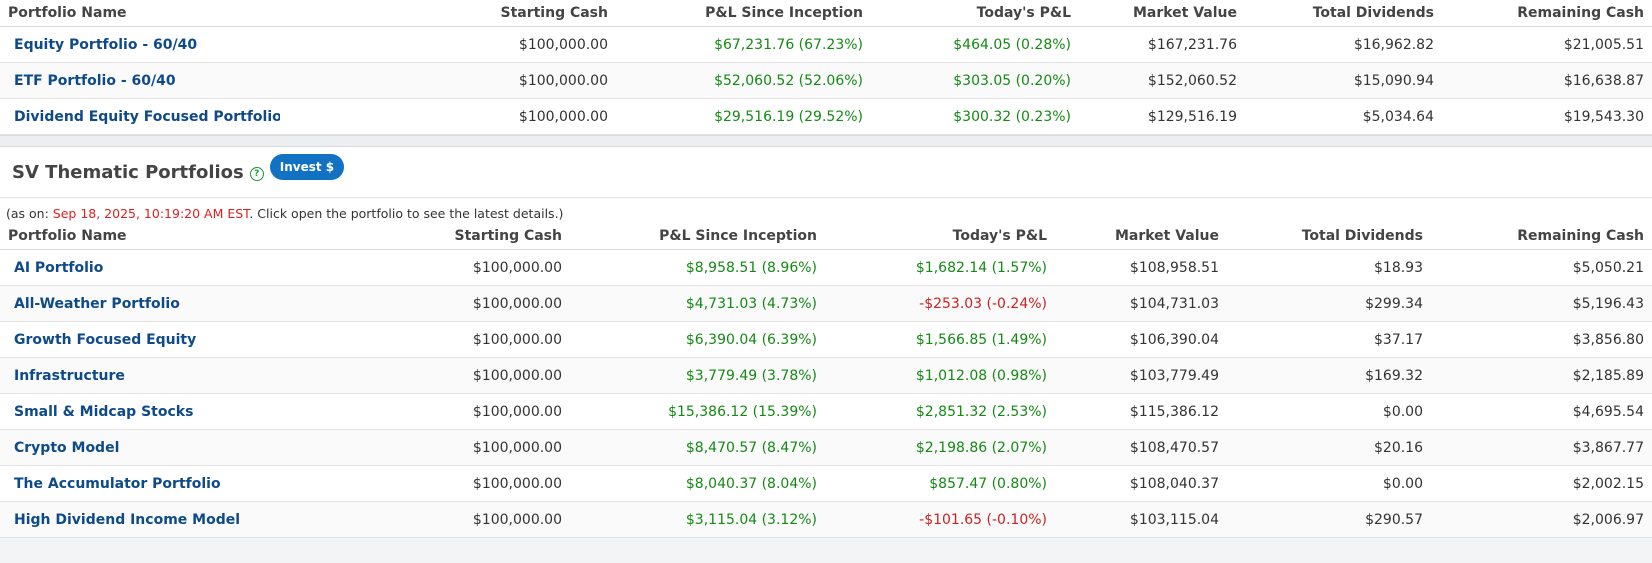 The width and height of the screenshot is (1652, 563). Describe the element at coordinates (826, 172) in the screenshot. I see `thematic-section-header: SV Thematic Portfolios ? Invest $` at that location.